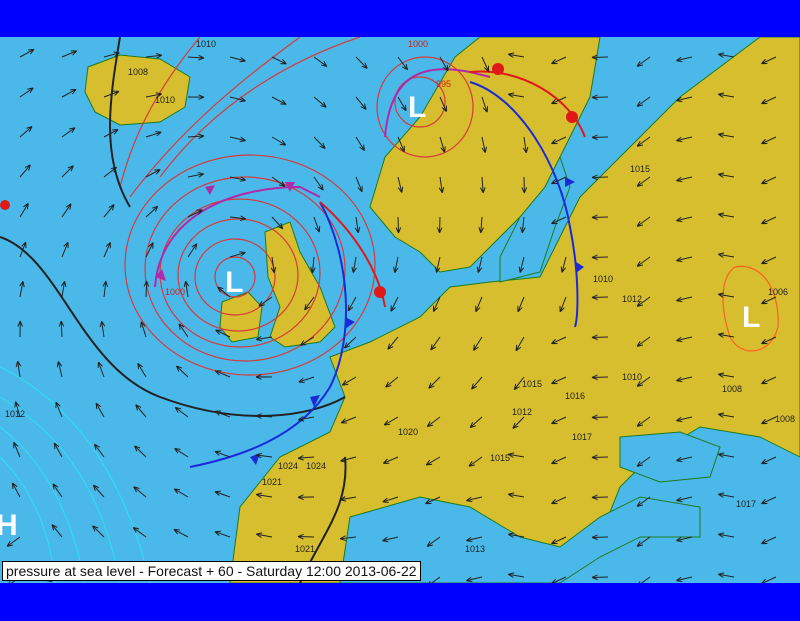 This screenshot has height=621, width=800. I want to click on isobar-label: 1010, so click(206, 44).